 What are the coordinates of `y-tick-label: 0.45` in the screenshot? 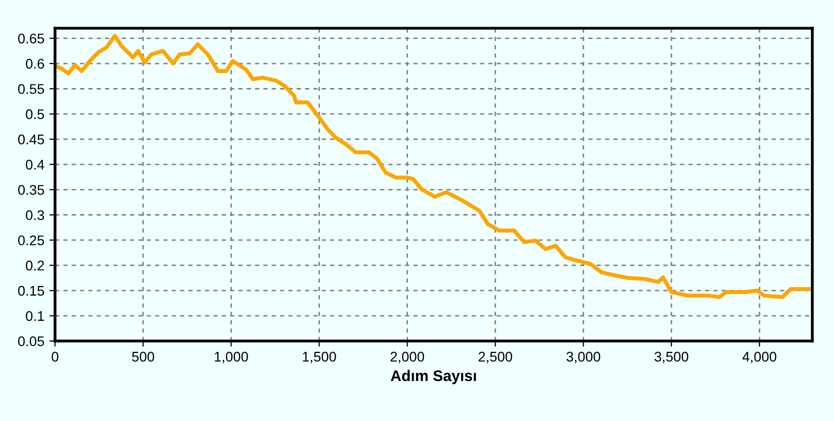 It's located at (31, 139).